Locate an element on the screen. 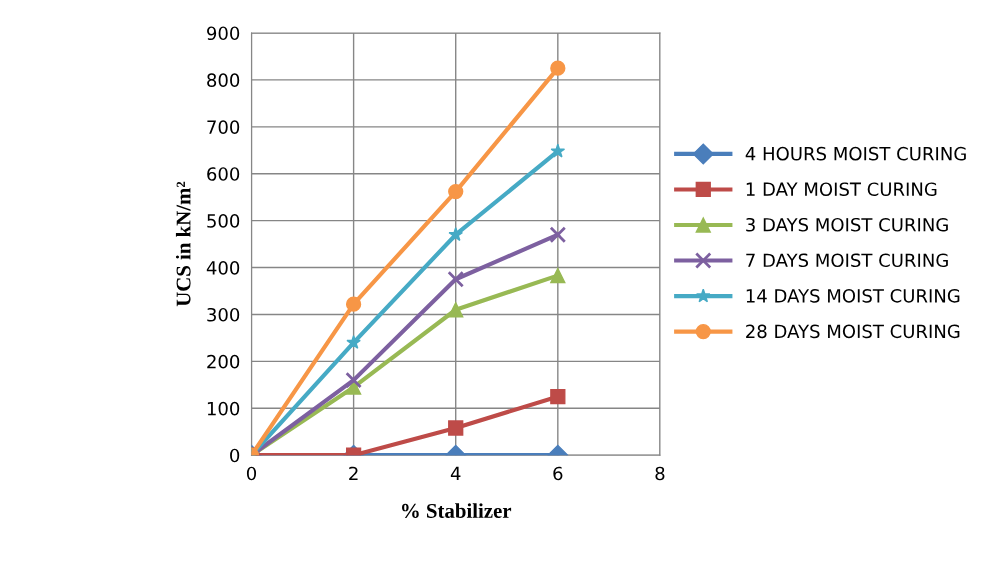 Image resolution: width=1006 pixels, height=569 pixels. x-tick-label: 4 is located at coordinates (455, 473).